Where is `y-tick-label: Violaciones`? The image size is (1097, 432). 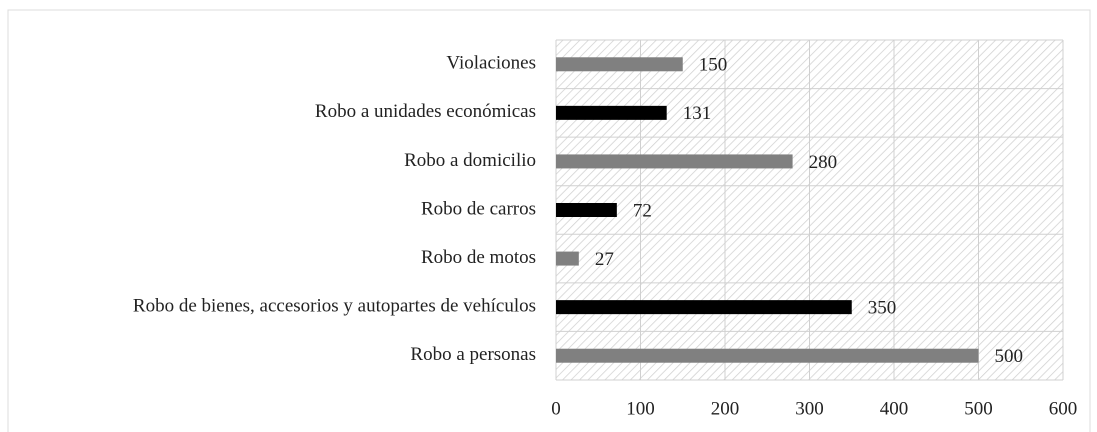
y-tick-label: Violaciones is located at coordinates (491, 63).